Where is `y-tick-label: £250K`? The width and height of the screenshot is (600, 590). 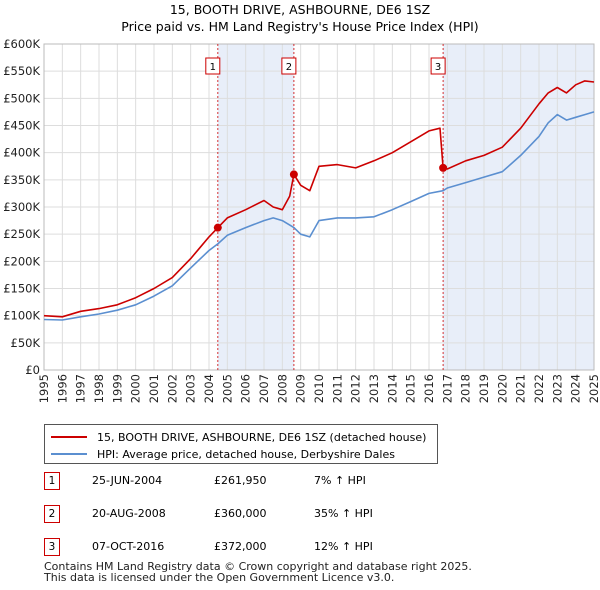
y-tick-label: £250K is located at coordinates (21, 234).